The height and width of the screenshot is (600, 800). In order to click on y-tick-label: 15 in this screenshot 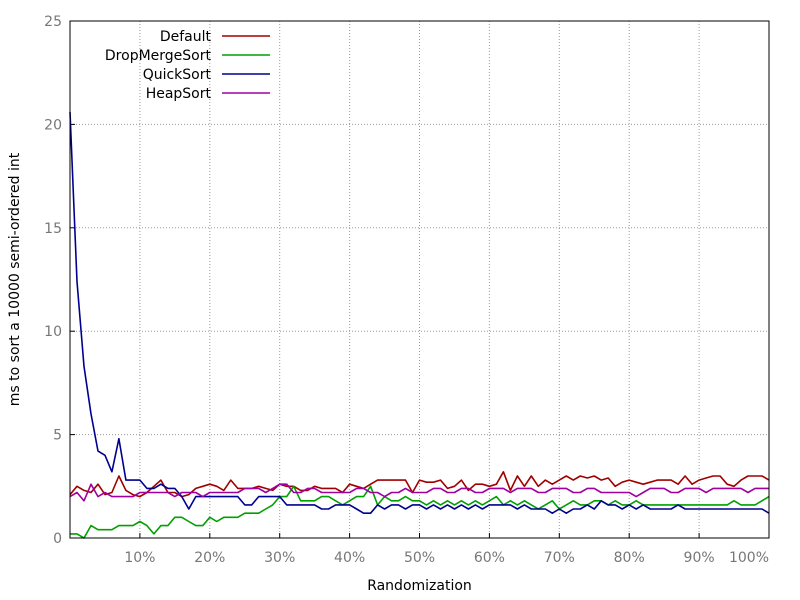, I will do `click(53, 229)`.